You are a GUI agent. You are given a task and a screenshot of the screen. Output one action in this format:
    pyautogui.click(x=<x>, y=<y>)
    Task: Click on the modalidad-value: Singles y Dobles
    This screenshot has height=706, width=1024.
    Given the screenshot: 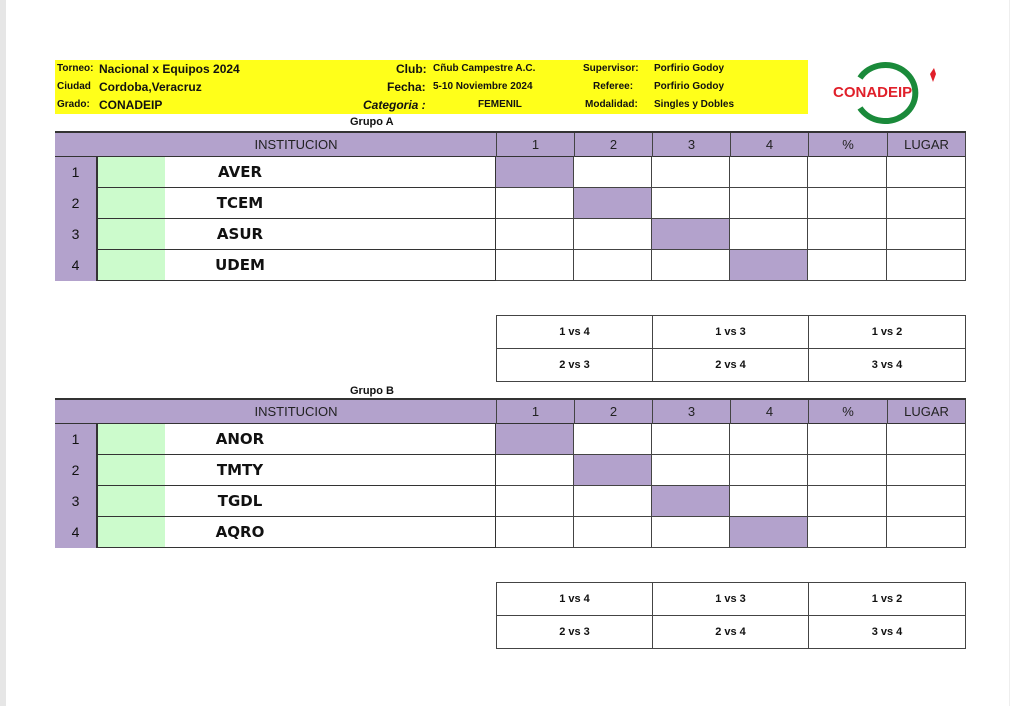 What is the action you would take?
    pyautogui.click(x=694, y=104)
    